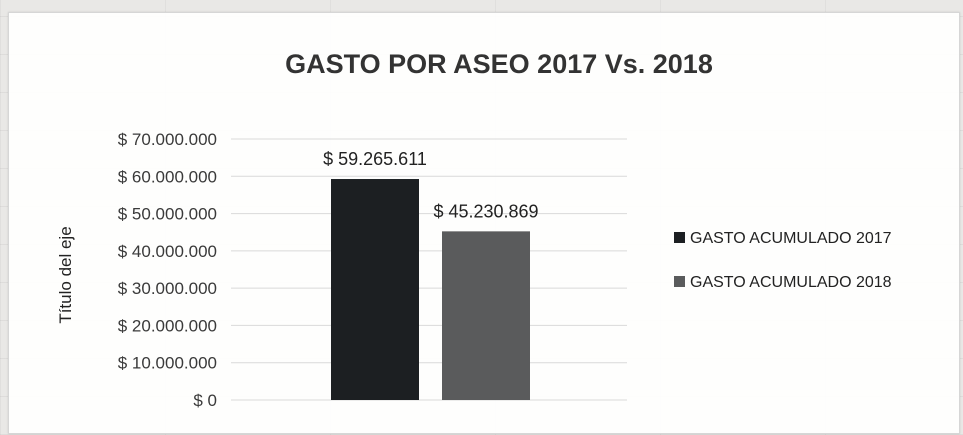 The height and width of the screenshot is (435, 963). Describe the element at coordinates (167, 214) in the screenshot. I see `y-tick-label: $ 50.000.000` at that location.